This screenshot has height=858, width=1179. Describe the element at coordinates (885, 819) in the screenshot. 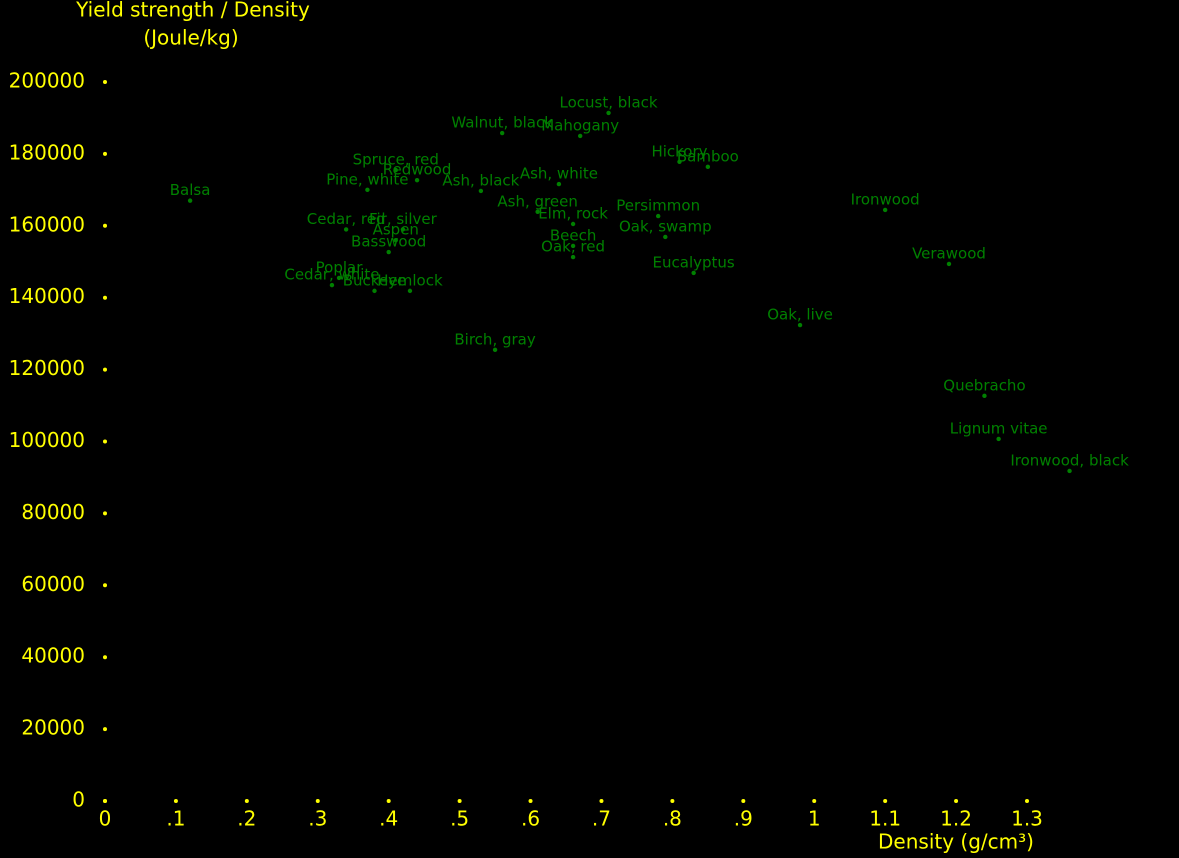

I see `x-tick-label: 1.1` at that location.